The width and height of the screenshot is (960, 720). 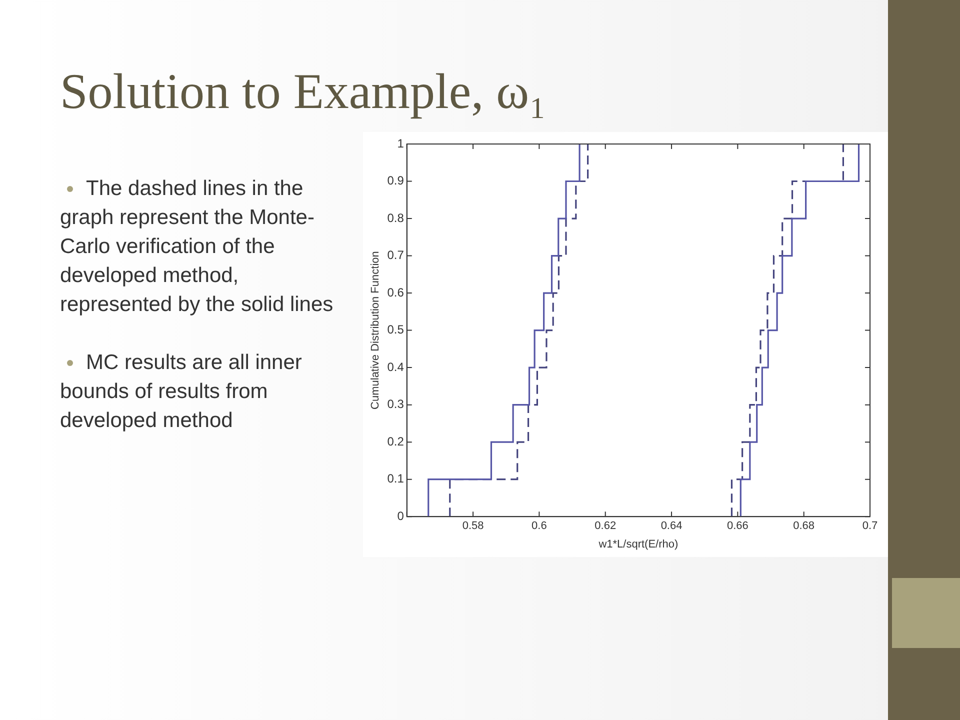 What do you see at coordinates (197, 246) in the screenshot?
I see `text: The dashed lines in the graph represent the Monte-Carlo verification of the developed method, represented by the solid lines` at bounding box center [197, 246].